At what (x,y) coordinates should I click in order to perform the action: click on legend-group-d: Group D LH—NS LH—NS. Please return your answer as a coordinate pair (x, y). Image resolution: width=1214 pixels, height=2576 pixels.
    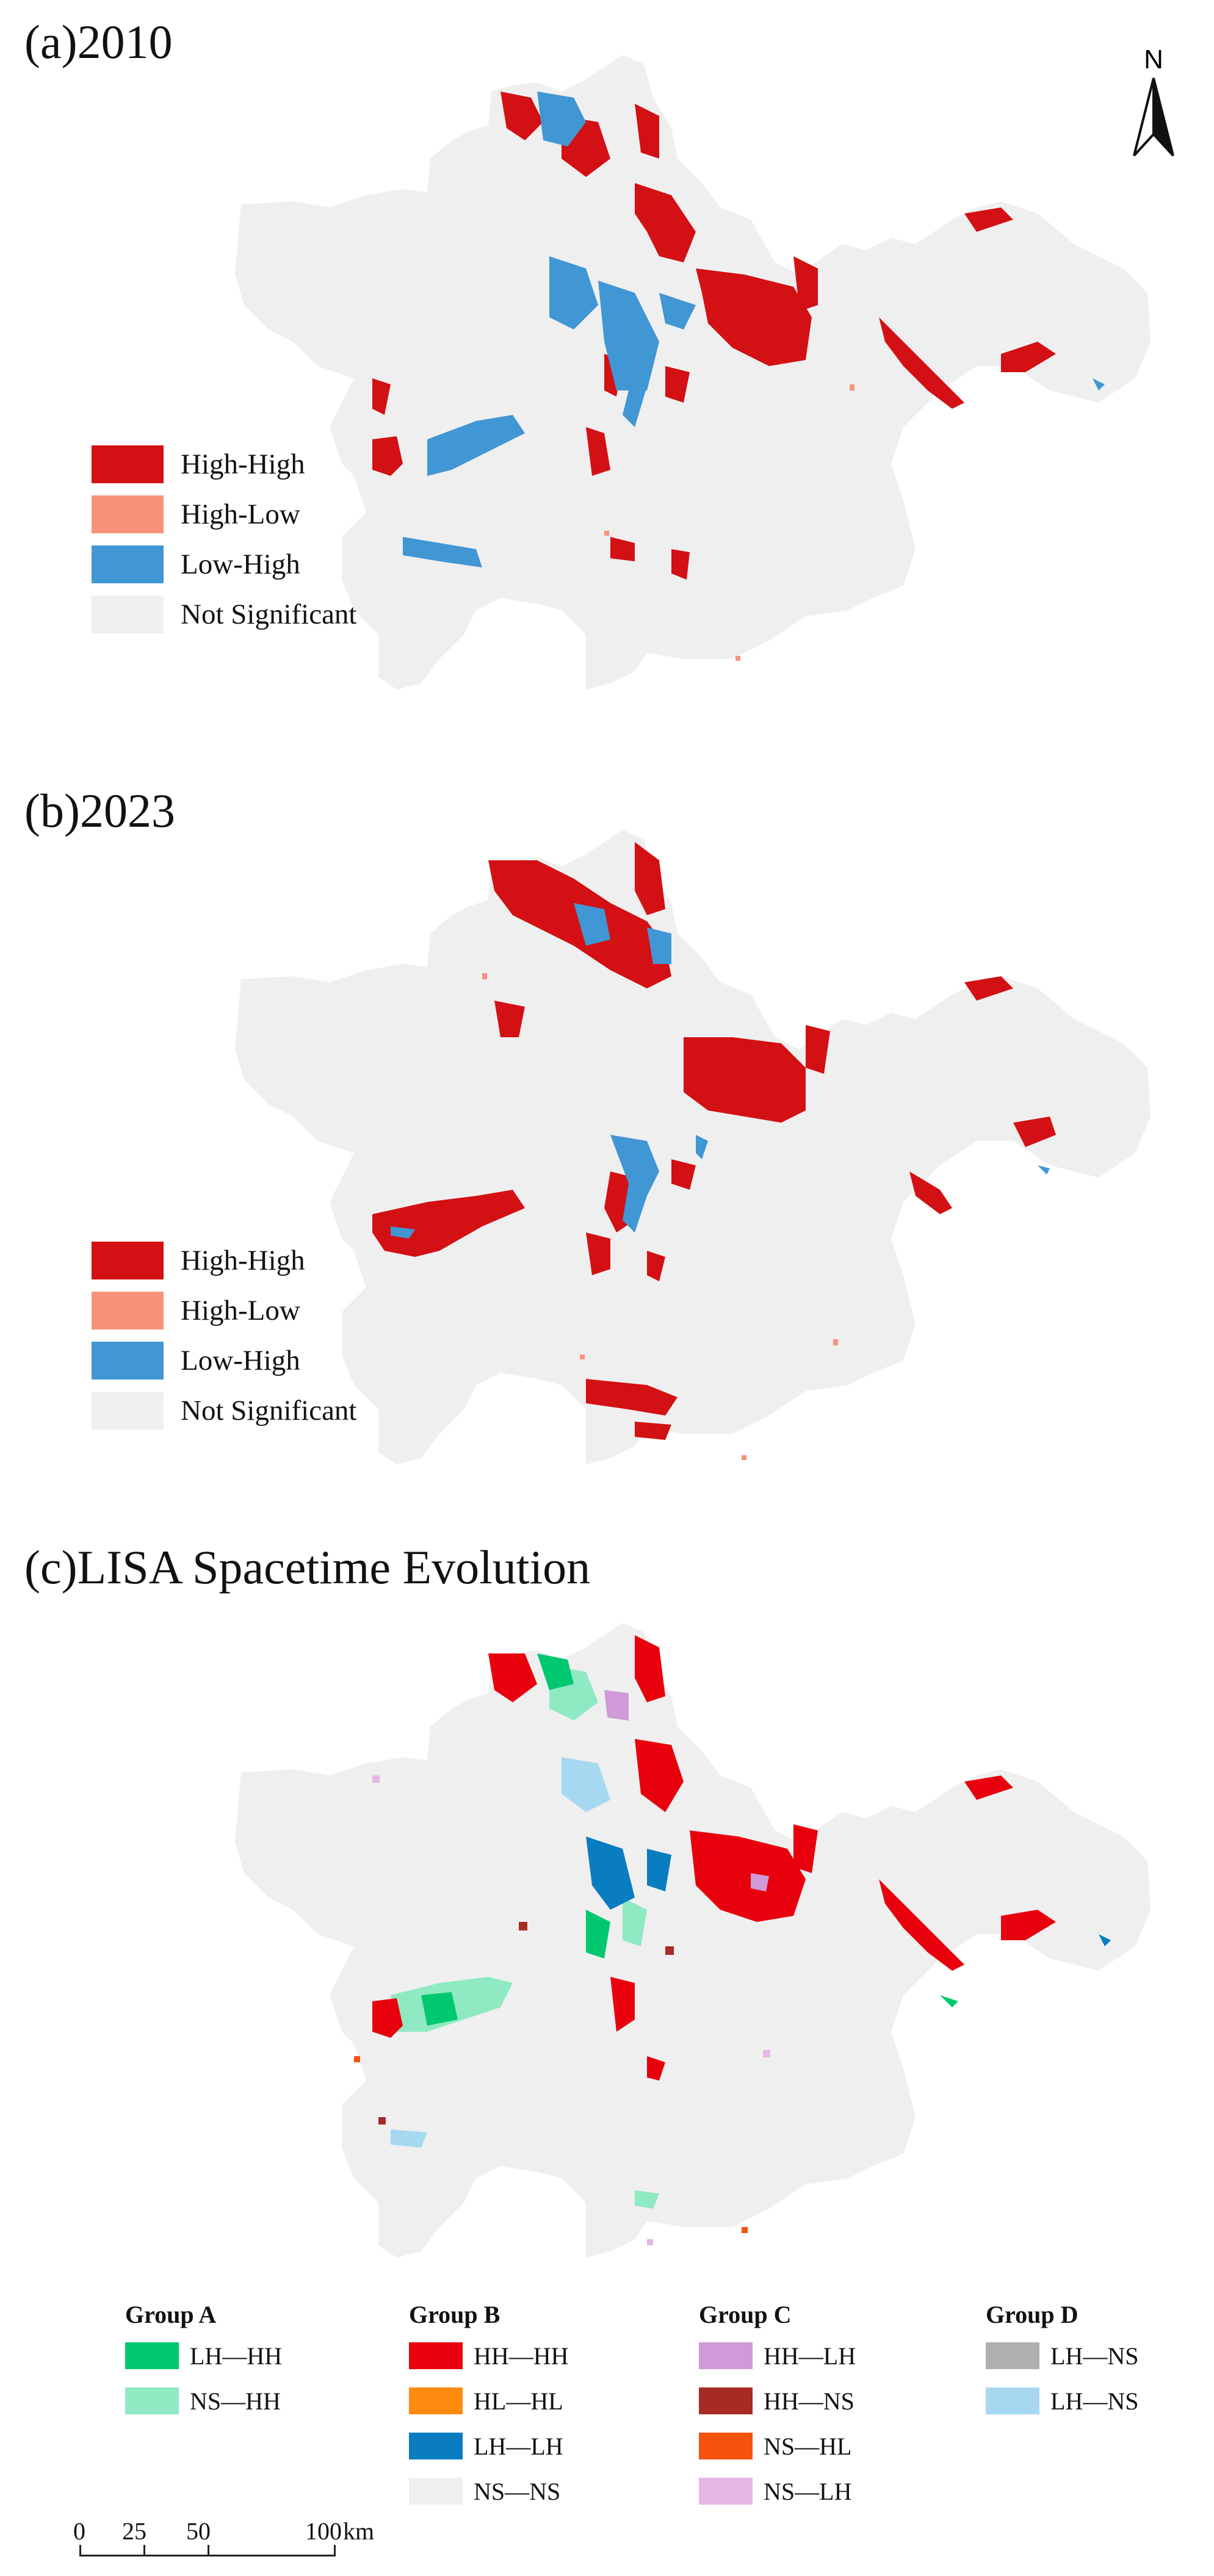
    Looking at the image, I should click on (1062, 2360).